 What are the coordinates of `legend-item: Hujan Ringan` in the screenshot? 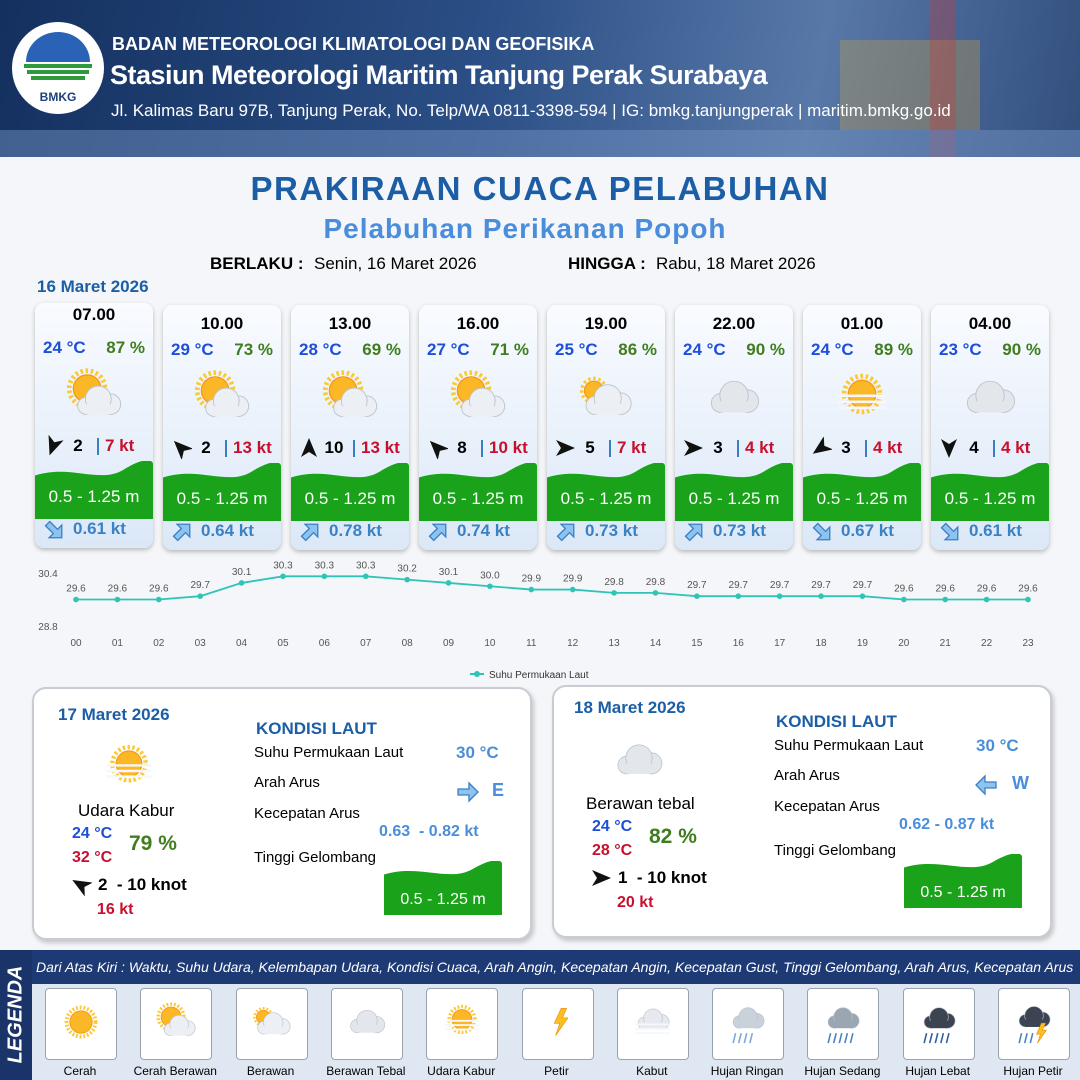 It's located at (747, 1071).